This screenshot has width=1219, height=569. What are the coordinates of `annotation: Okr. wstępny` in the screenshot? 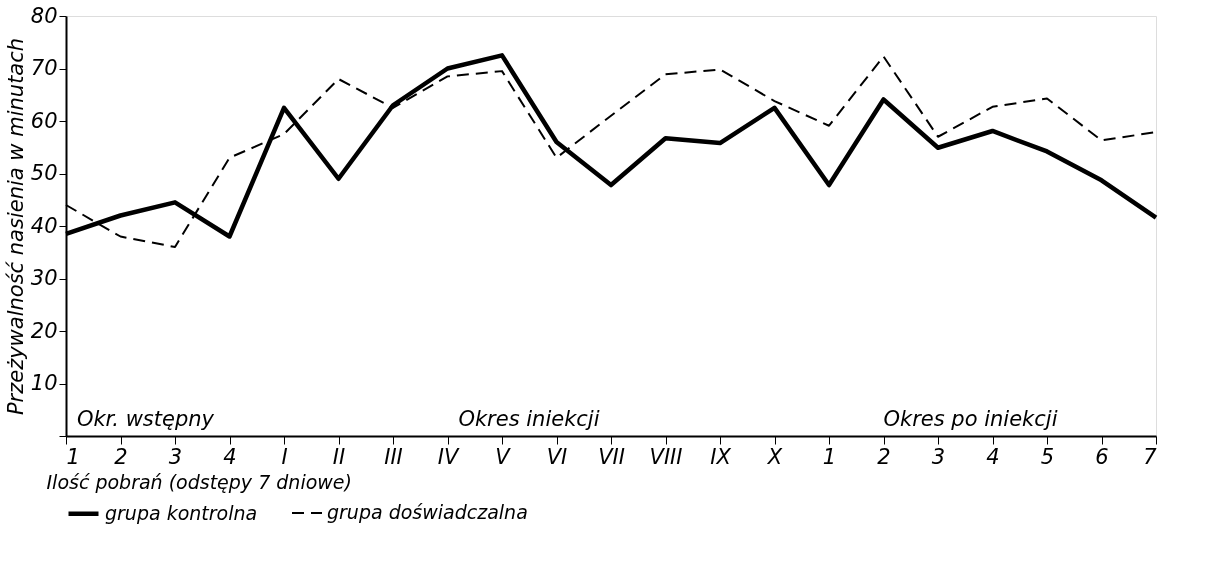 It's located at (145, 419).